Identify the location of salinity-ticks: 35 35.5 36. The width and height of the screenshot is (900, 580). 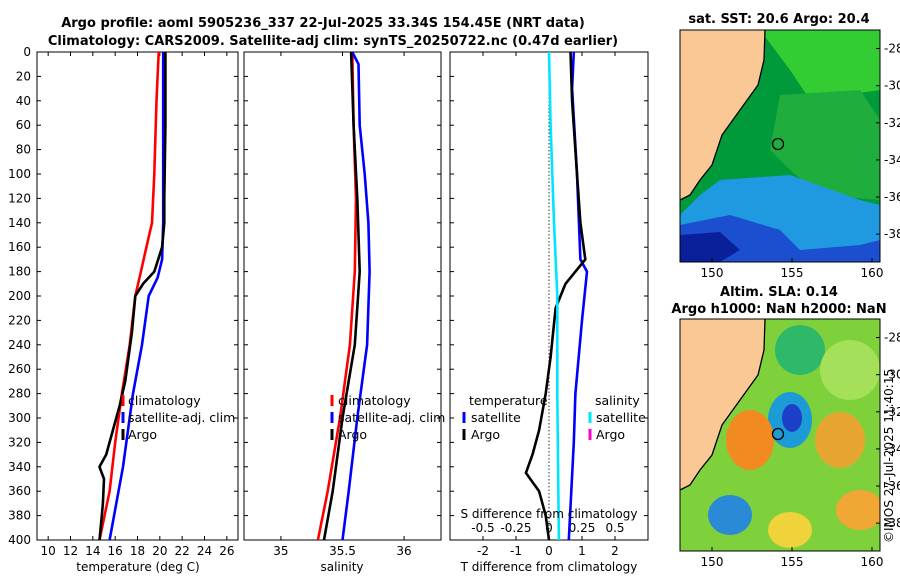
(342, 305).